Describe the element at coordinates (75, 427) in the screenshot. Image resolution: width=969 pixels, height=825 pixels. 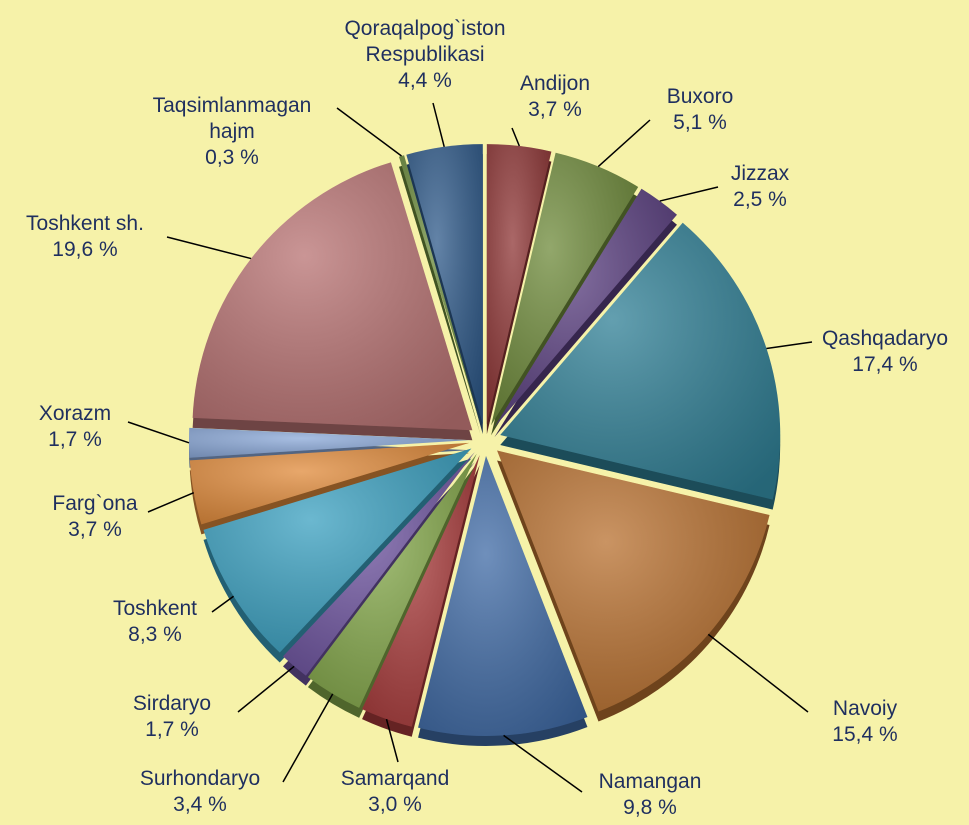
I see `slice-label: Xorazm 1,7 %` at that location.